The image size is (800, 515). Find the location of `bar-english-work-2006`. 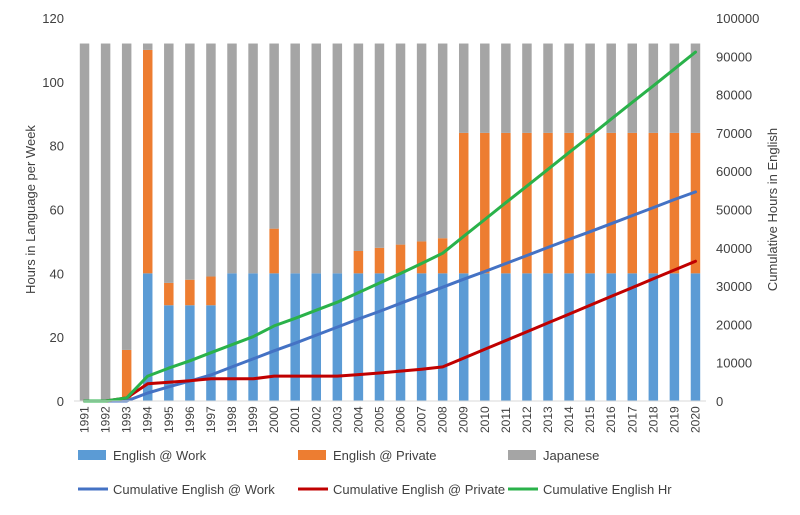

bar-english-work-2006 is located at coordinates (400, 337).